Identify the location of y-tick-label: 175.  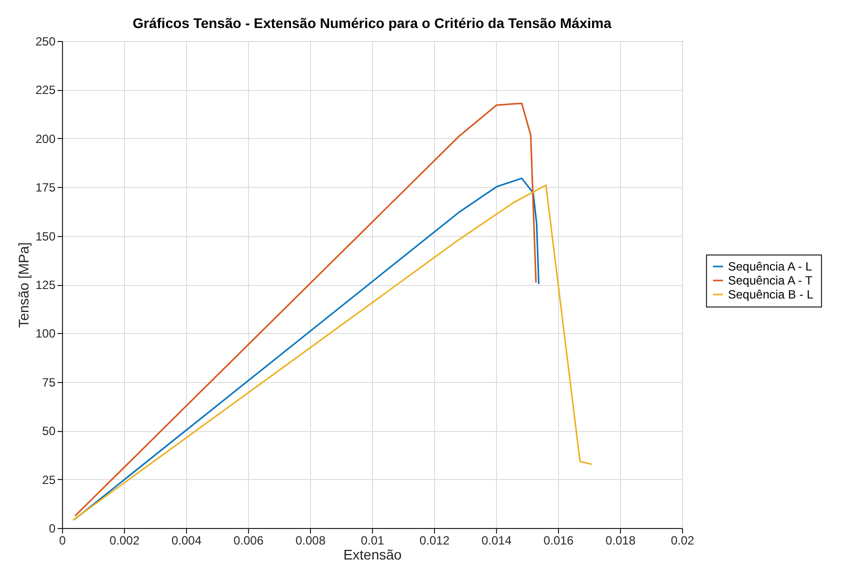
(45, 187).